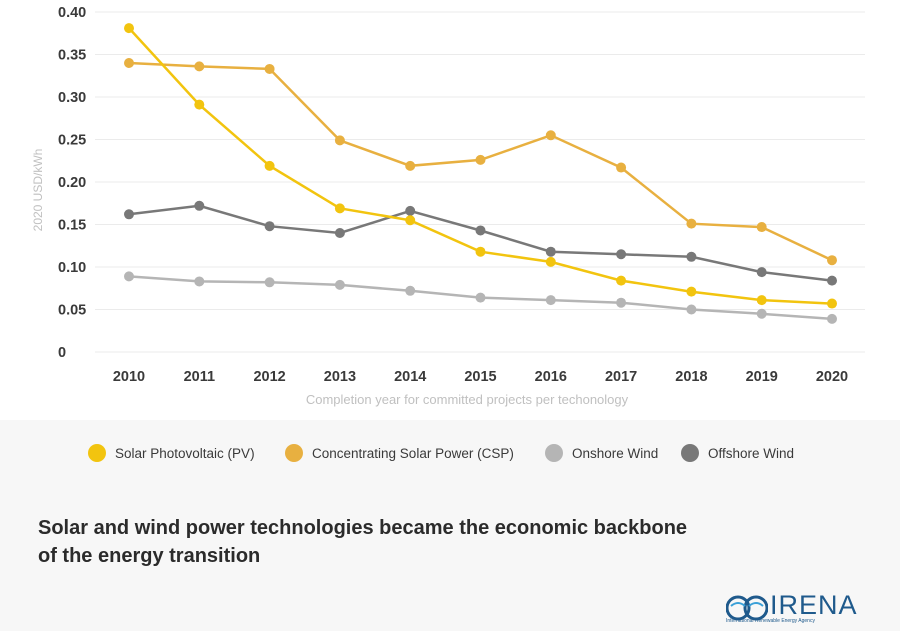 The image size is (900, 631). Describe the element at coordinates (747, 608) in the screenshot. I see `globe-icon` at that location.